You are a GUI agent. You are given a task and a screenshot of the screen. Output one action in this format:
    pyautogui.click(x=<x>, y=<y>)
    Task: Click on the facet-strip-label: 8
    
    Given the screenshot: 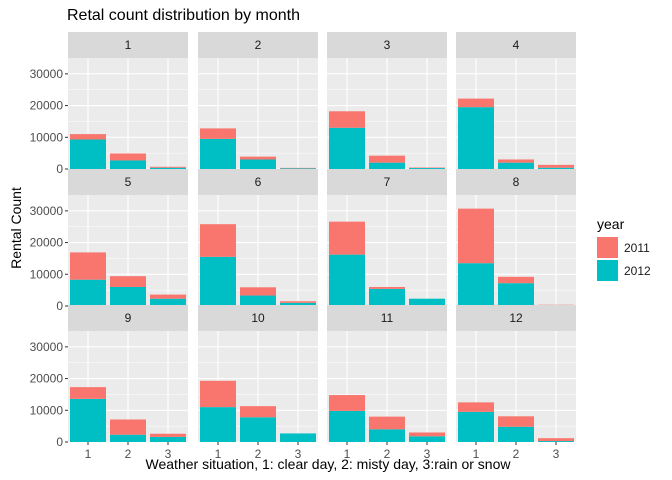 What is the action you would take?
    pyautogui.click(x=516, y=182)
    